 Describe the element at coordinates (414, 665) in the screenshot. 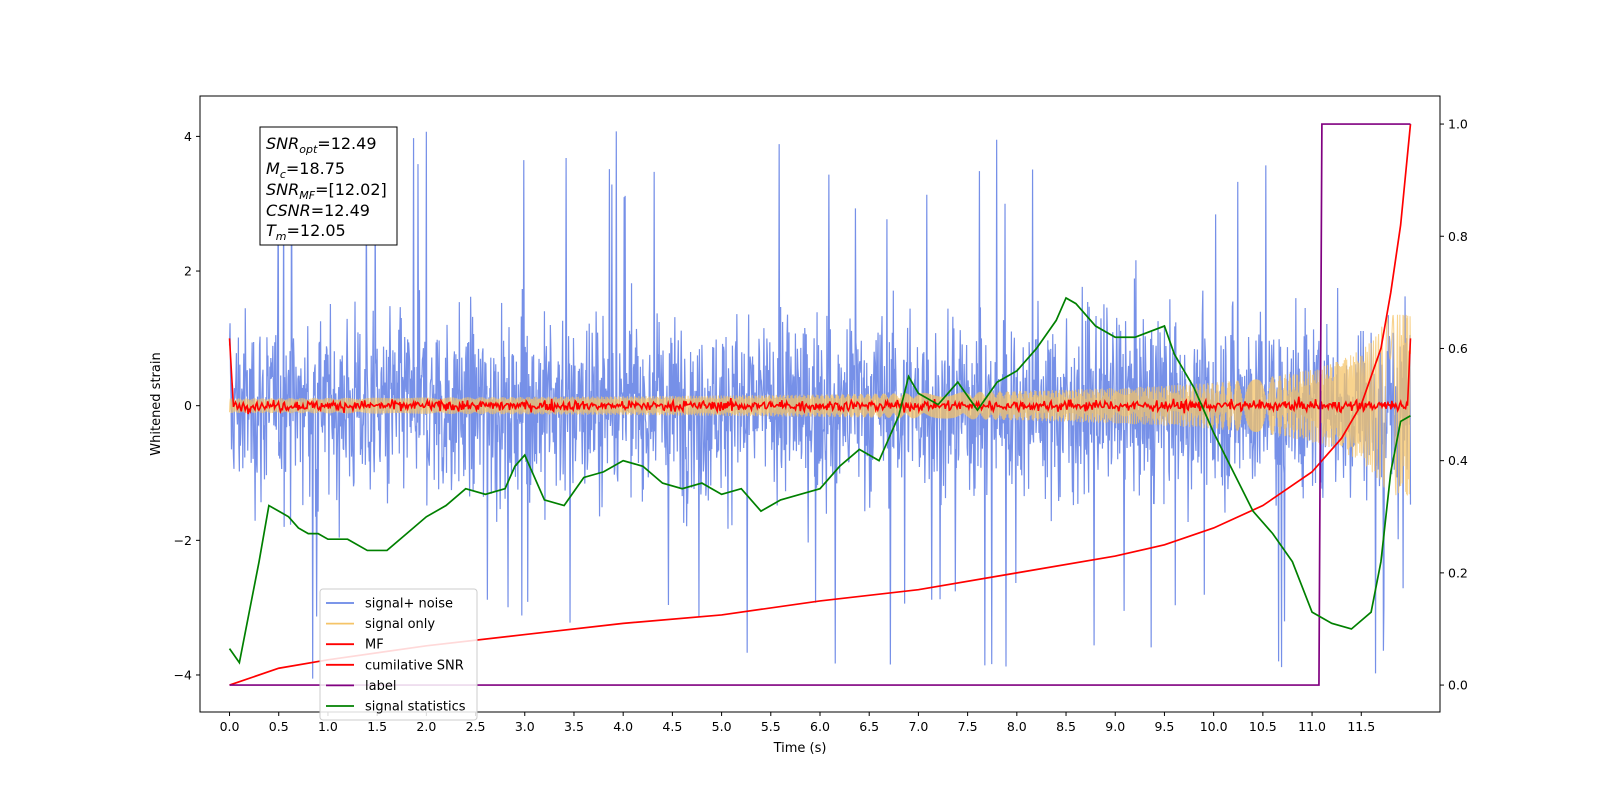

I see `legend-label: cumilative SNR` at that location.